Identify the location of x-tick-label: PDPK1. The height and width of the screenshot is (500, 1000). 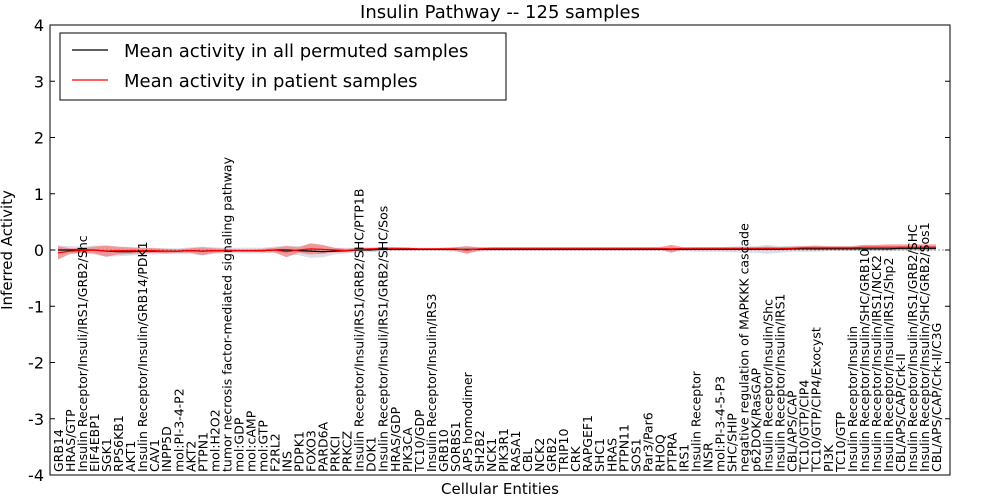
(299, 451).